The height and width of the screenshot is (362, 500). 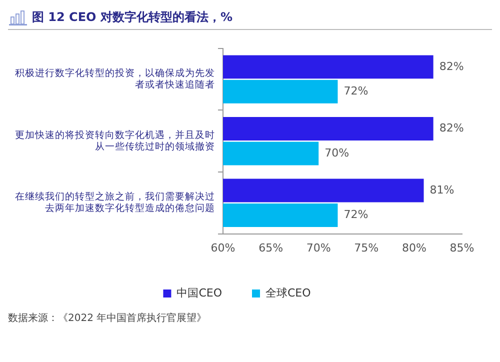 I want to click on x-tick-label: 60%, so click(x=223, y=247).